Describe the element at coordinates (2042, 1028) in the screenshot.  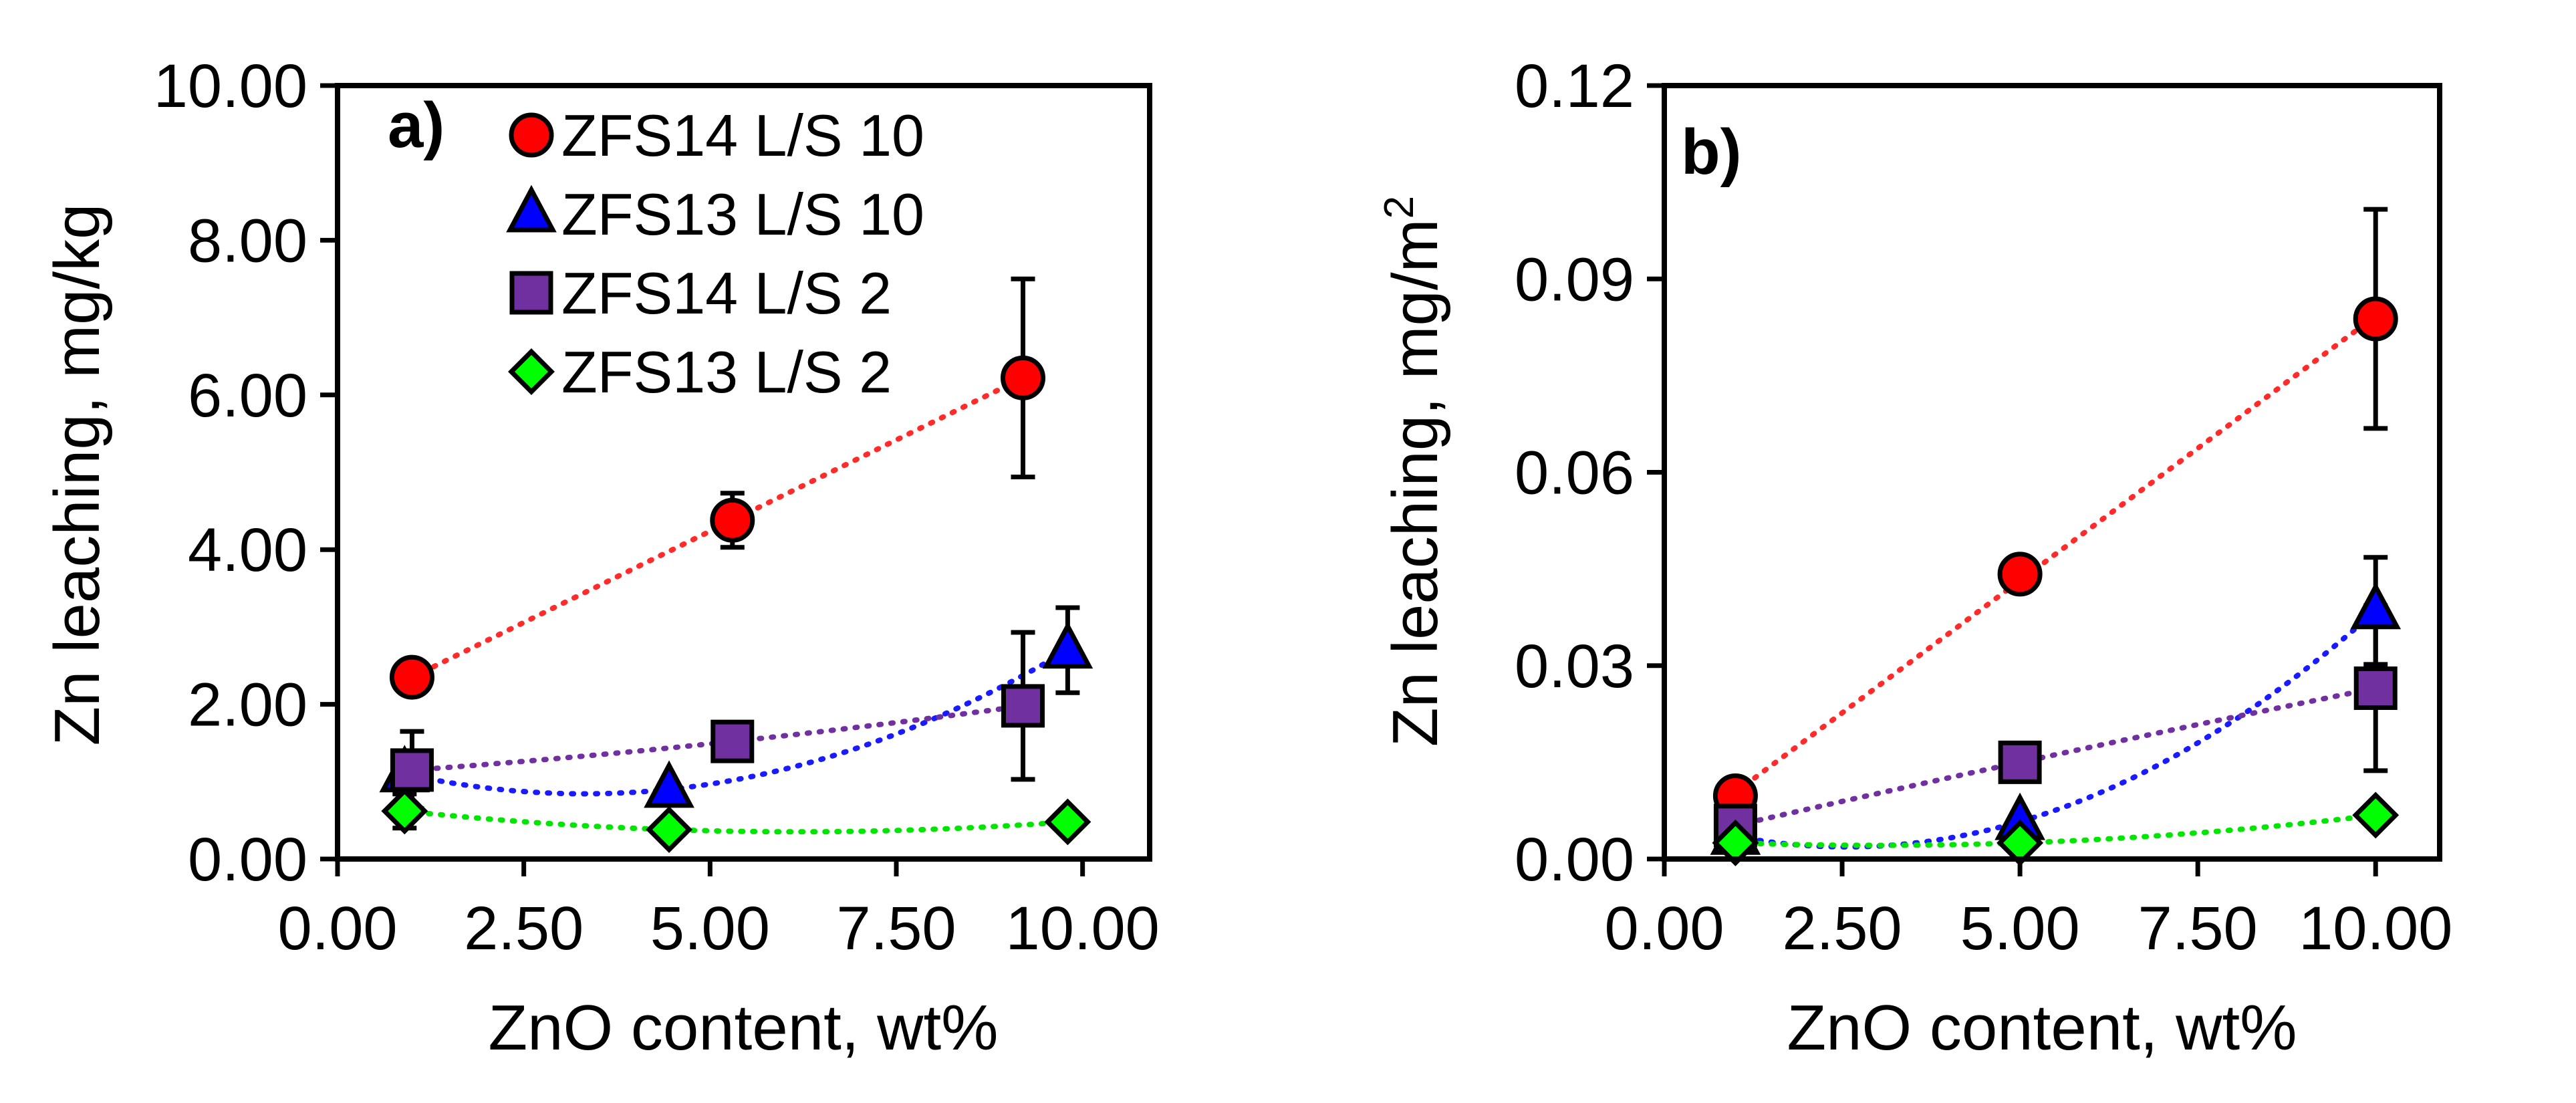
I see `x-axis-title-b: ZnO content, wt%` at that location.